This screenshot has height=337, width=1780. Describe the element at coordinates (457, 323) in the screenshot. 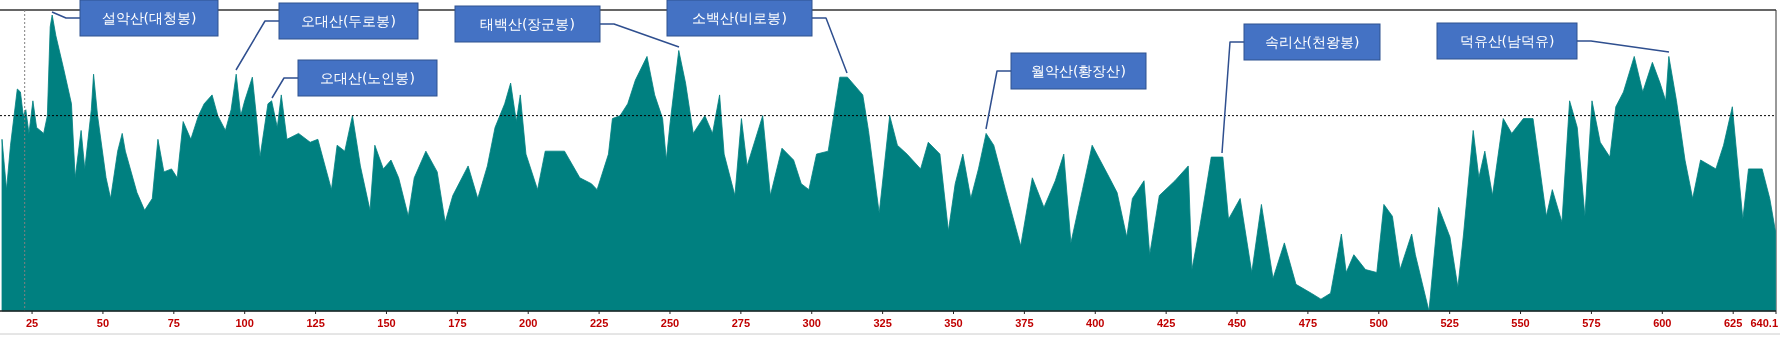

I see `x-tick-label: 175` at that location.